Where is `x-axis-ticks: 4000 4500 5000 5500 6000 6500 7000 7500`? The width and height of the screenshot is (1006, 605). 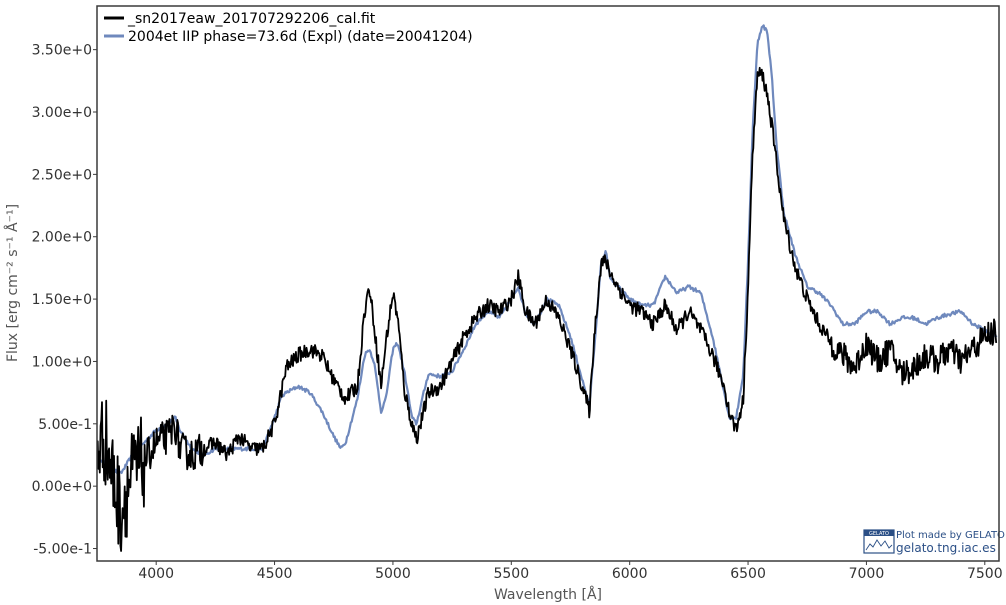 x-axis-ticks: 4000 4500 5000 5500 6000 6500 7000 7500 is located at coordinates (570, 571).